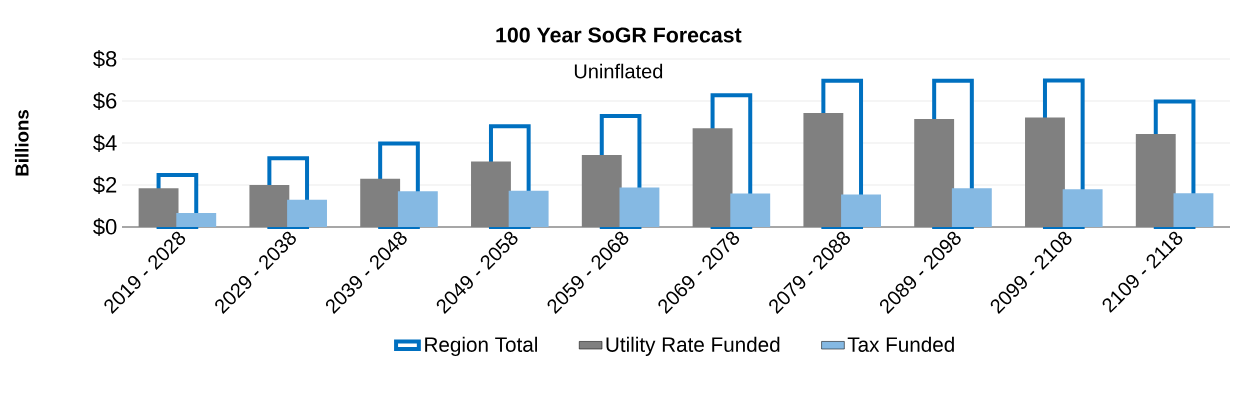 The height and width of the screenshot is (404, 1235). What do you see at coordinates (105, 143) in the screenshot?
I see `y-tick-label: $4` at bounding box center [105, 143].